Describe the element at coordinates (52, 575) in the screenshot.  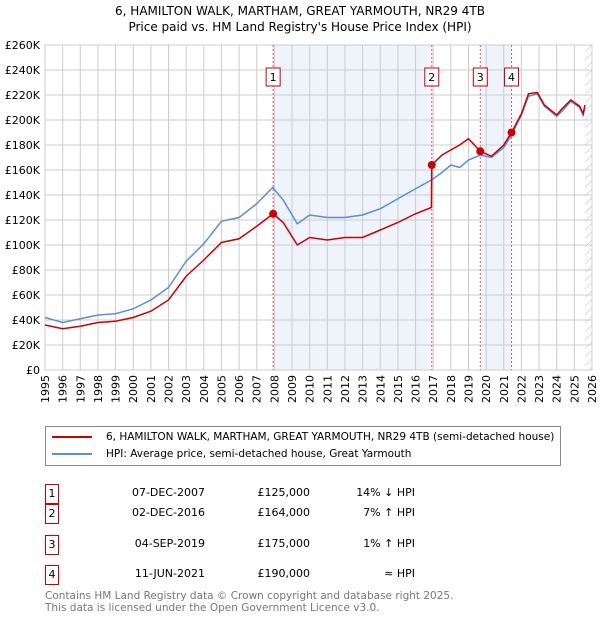
I see `sale-badge: 4` at that location.